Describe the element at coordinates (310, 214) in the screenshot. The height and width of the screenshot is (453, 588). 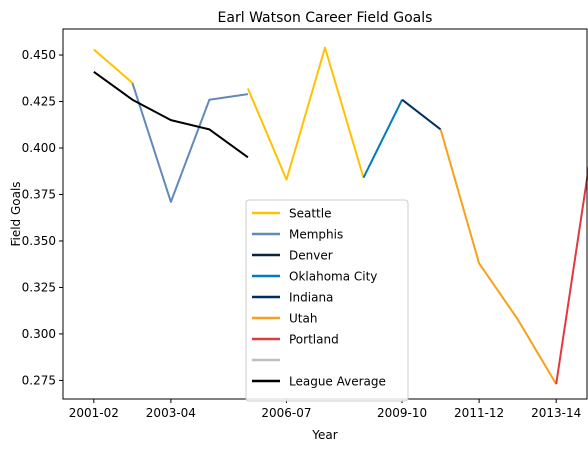
I see `legend-label: Seattle` at that location.